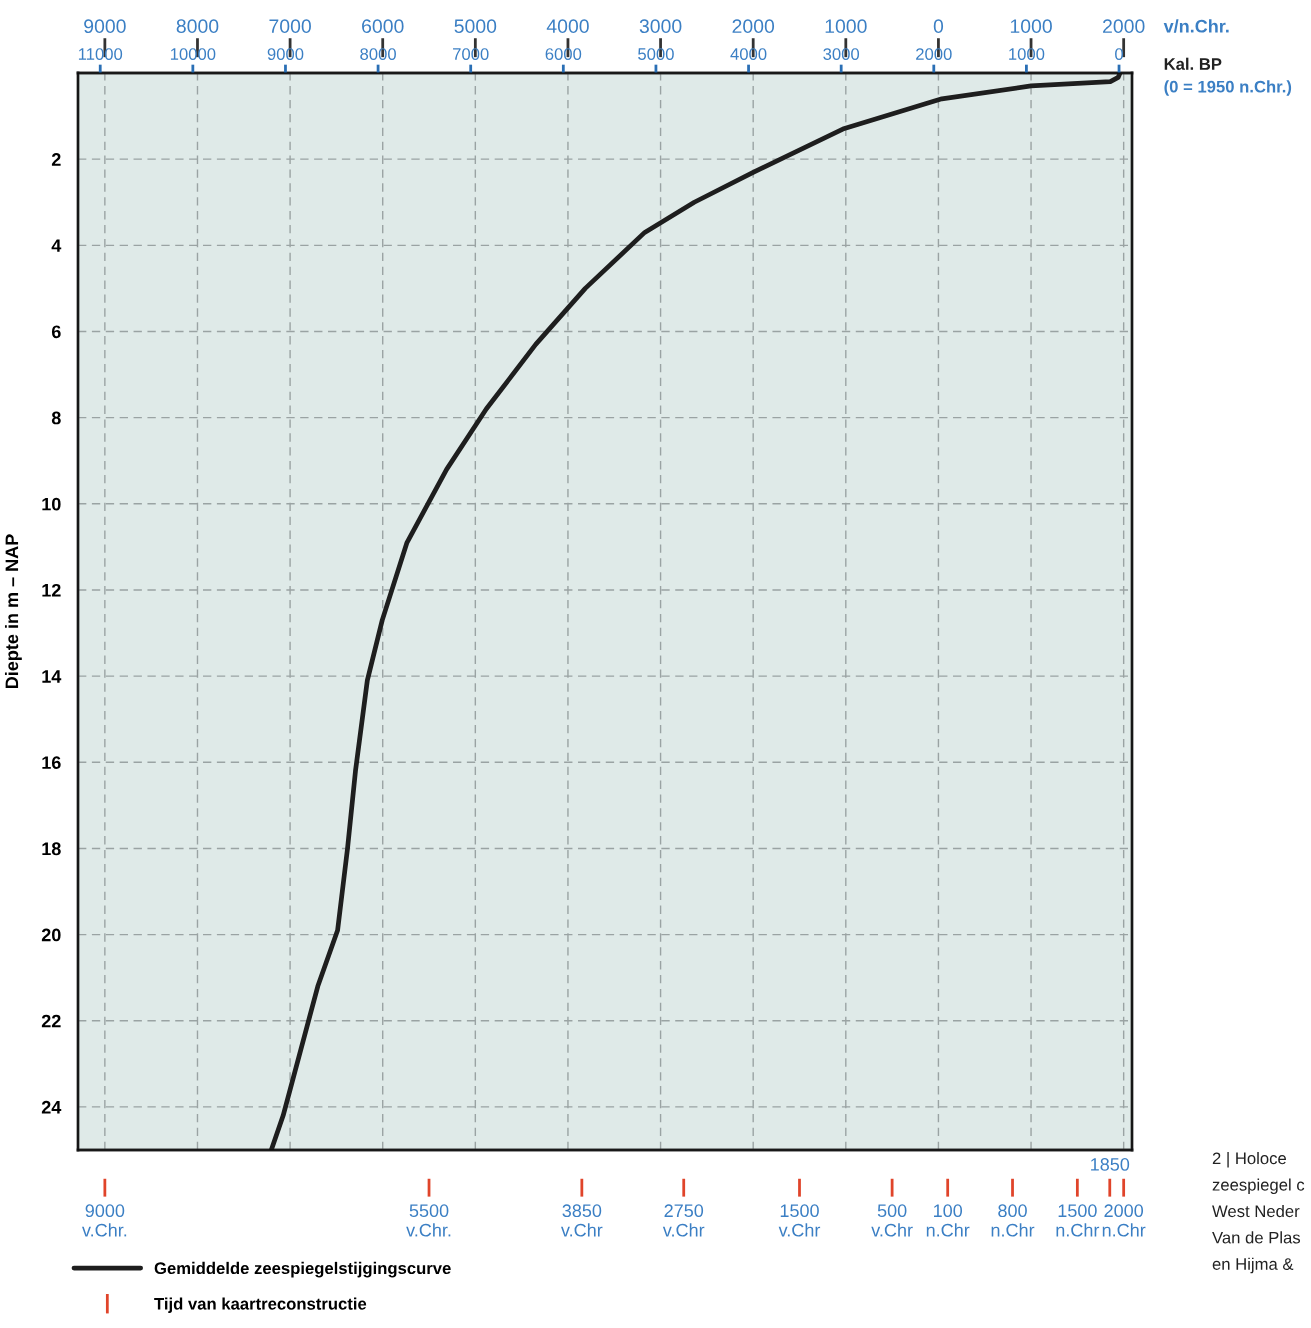  What do you see at coordinates (100, 54) in the screenshot?
I see `x2-tick-label: 11000` at bounding box center [100, 54].